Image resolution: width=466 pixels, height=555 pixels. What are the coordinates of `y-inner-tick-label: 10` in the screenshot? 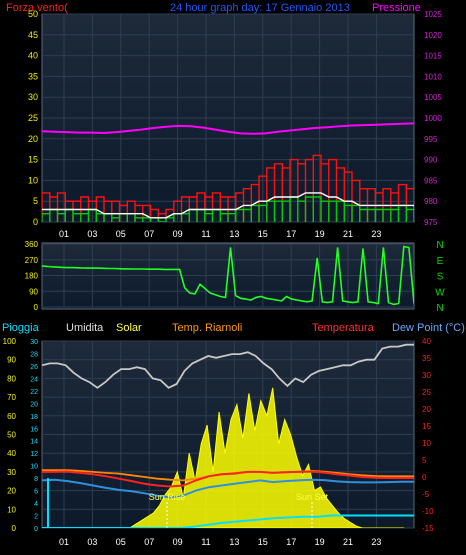 It's located at (34, 467).